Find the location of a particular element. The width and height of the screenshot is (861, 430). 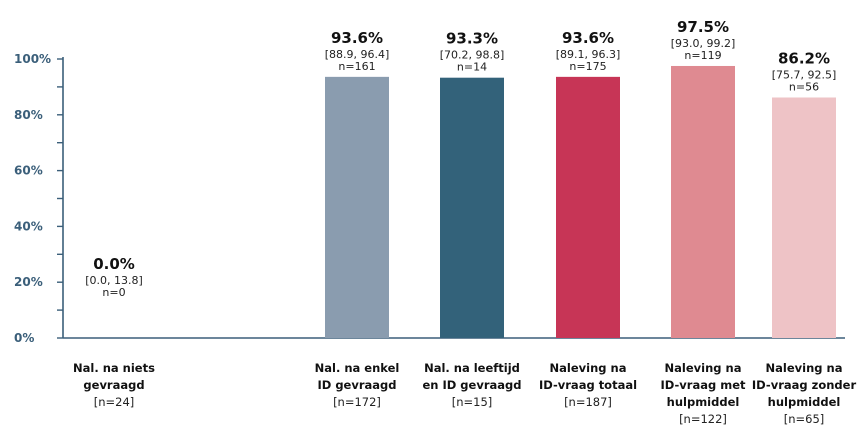

category-label: ID-vraag zonder is located at coordinates (804, 385).